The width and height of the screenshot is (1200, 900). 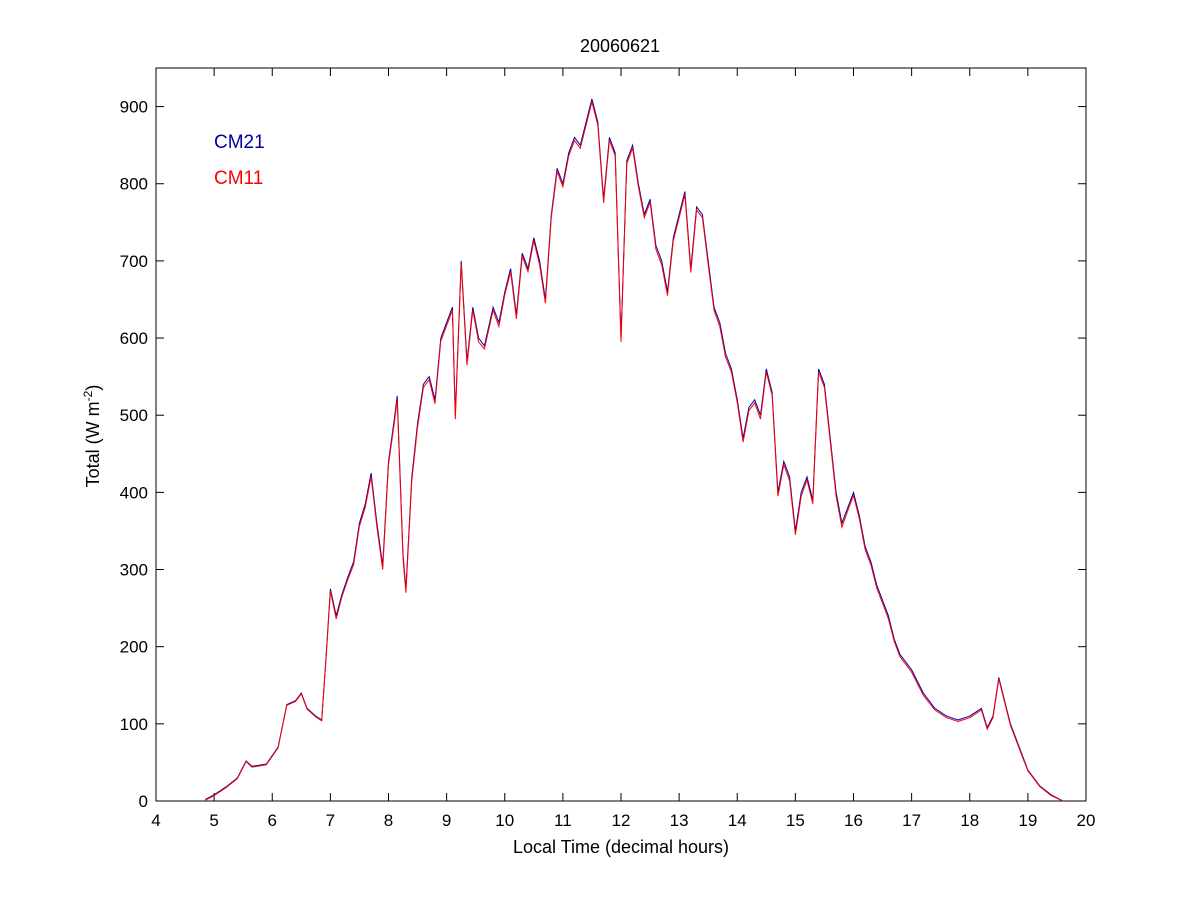 I want to click on x-tick-label: 8, so click(x=388, y=820).